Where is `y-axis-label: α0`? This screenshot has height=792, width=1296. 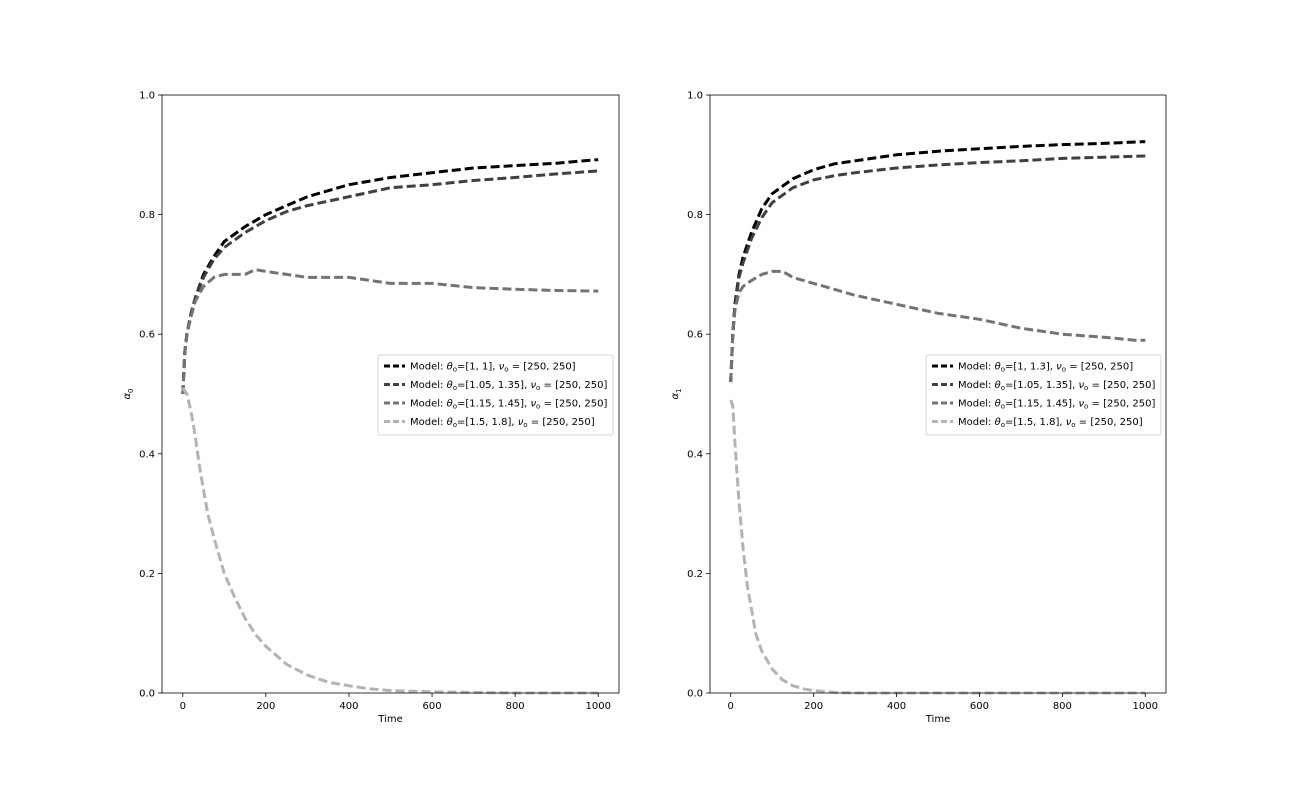 y-axis-label: α0 is located at coordinates (128, 393).